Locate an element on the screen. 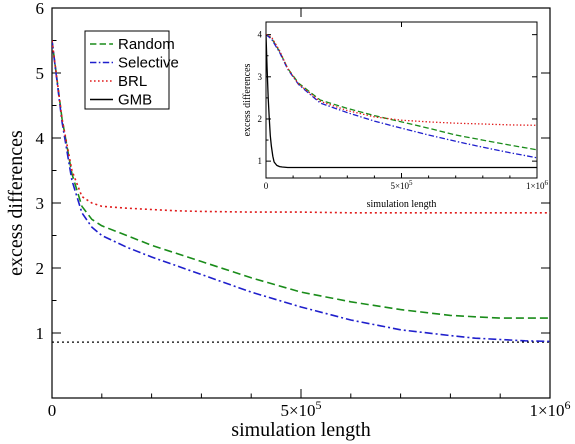 This screenshot has height=444, width=575. inset-x-axis-label: simulation length is located at coordinates (402, 204).